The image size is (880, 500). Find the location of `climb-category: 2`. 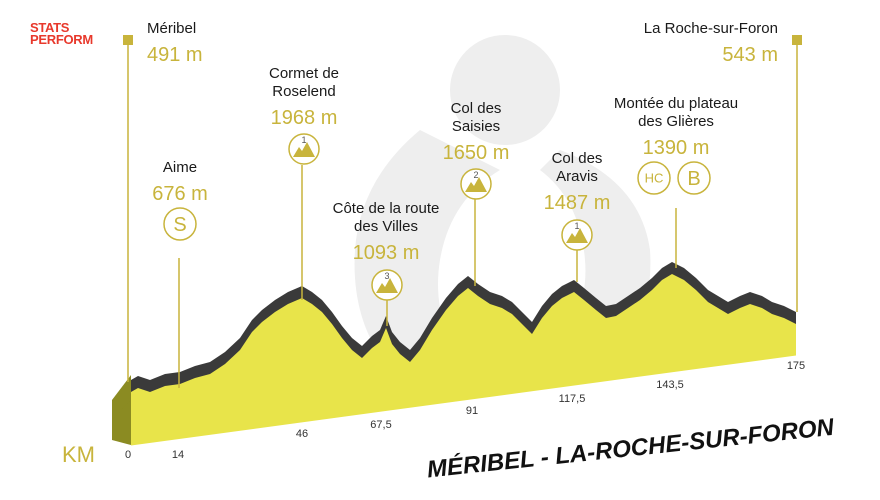

climb-category: 2 is located at coordinates (475, 175).